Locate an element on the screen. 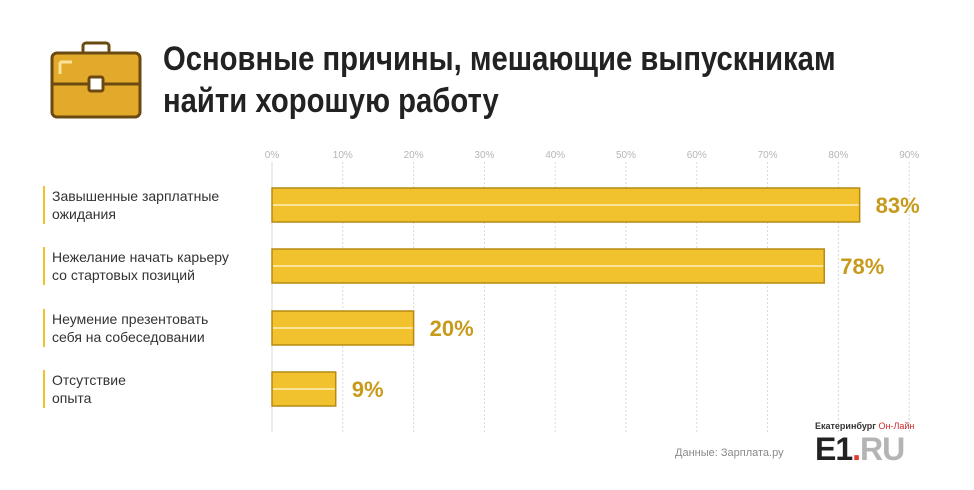 The width and height of the screenshot is (974, 490). logo-main: E1.RU is located at coordinates (860, 449).